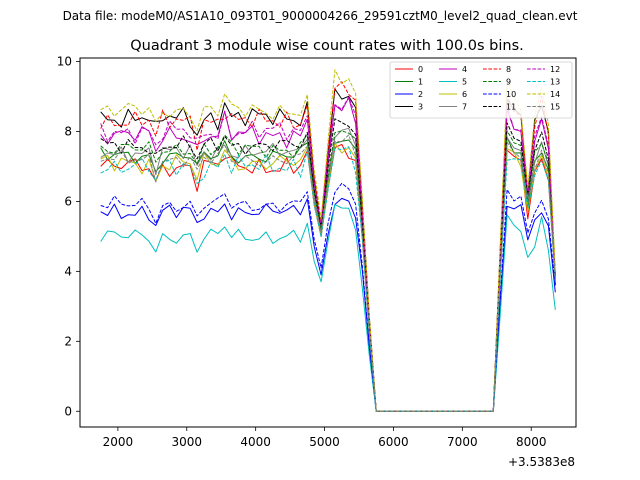  I want to click on legend-label-5: 5, so click(464, 82).